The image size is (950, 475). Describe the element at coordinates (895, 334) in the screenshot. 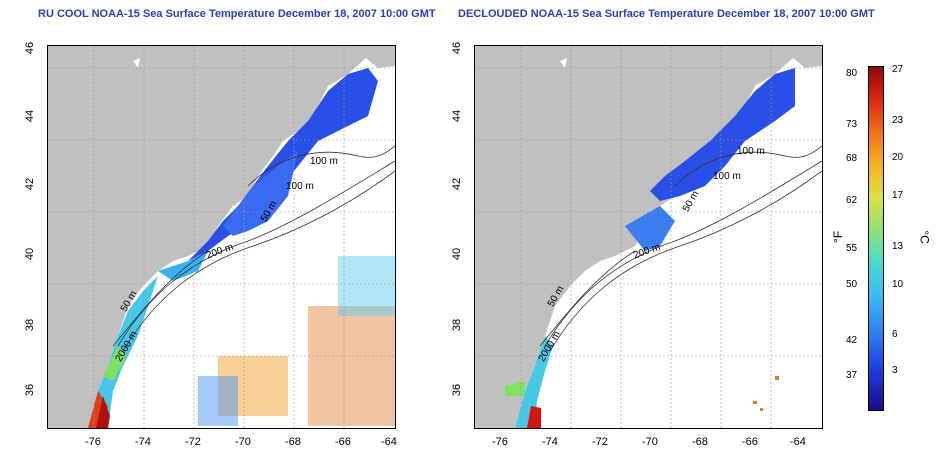

I see `c-label: 6` at that location.